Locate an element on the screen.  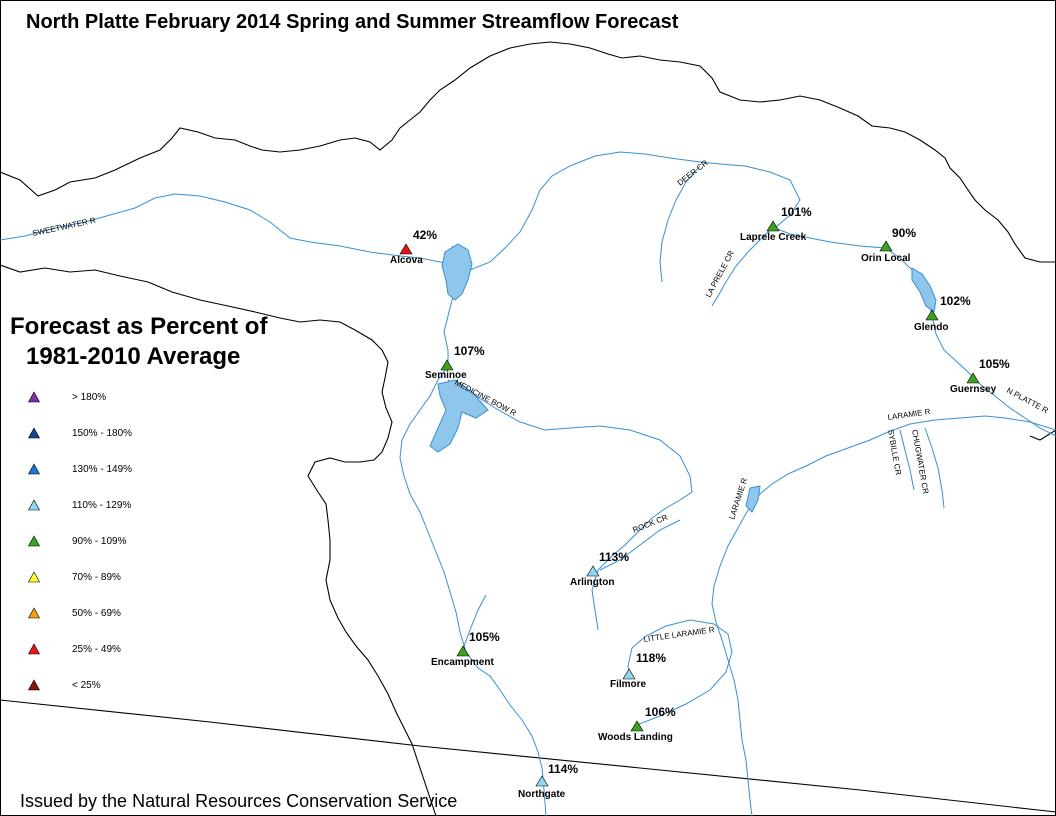
station-encampment: 105% Encampment is located at coordinates (465, 649).